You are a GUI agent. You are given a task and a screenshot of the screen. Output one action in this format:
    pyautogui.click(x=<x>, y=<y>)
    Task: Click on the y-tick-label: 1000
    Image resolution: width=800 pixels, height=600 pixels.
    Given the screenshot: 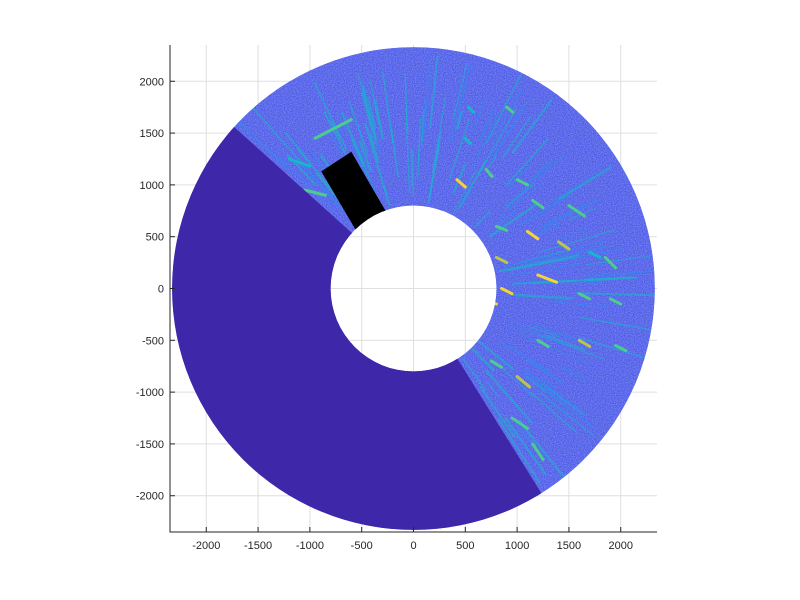 What is the action you would take?
    pyautogui.click(x=152, y=186)
    